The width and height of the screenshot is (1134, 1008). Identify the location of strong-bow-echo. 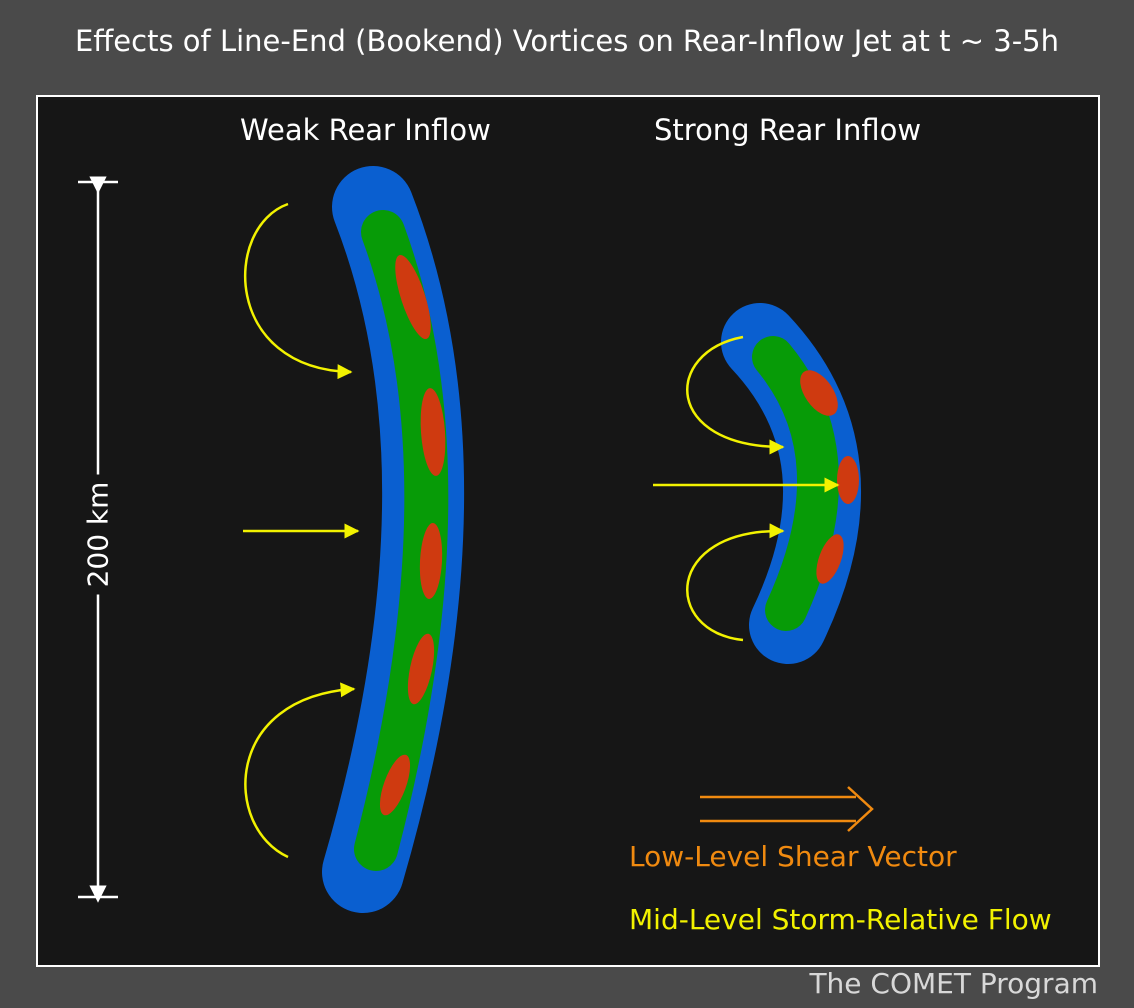
(791, 483).